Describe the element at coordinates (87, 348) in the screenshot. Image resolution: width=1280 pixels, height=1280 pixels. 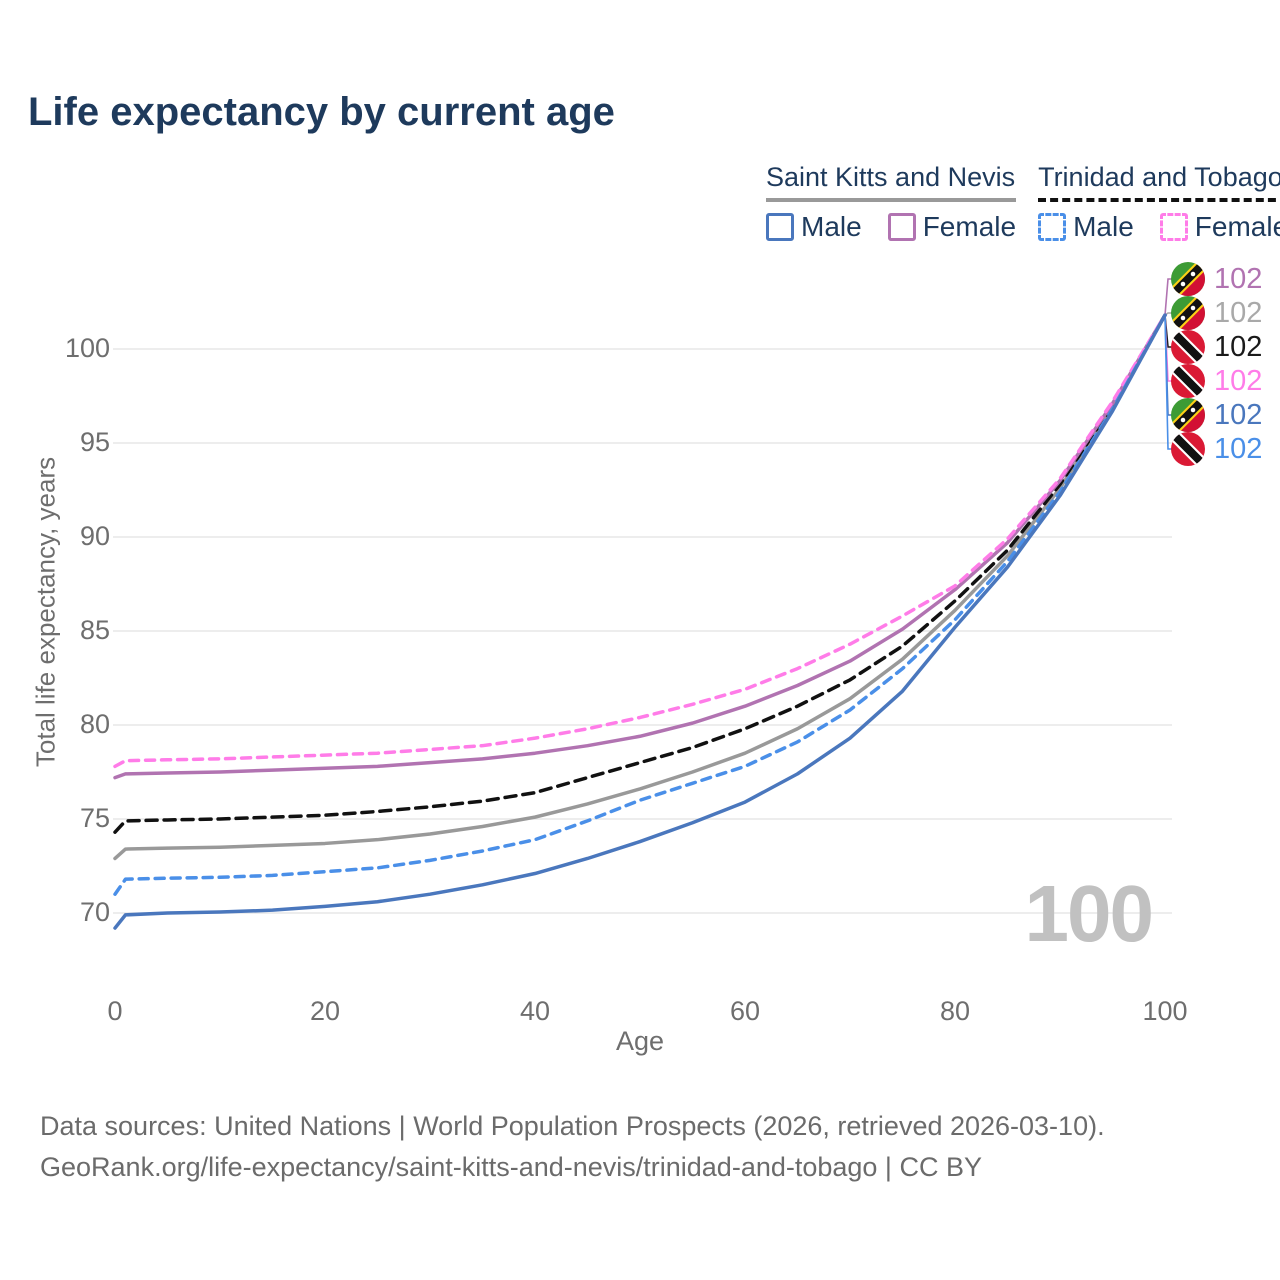
I see `y-tick-label: 100` at that location.